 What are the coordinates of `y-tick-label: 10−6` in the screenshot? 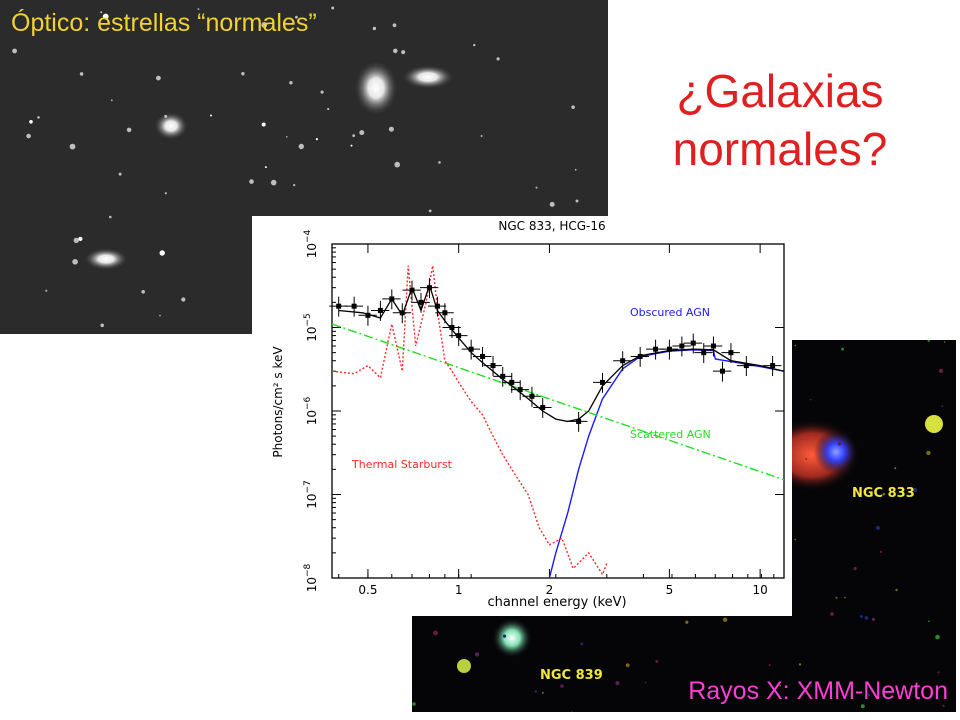 It's located at (311, 410).